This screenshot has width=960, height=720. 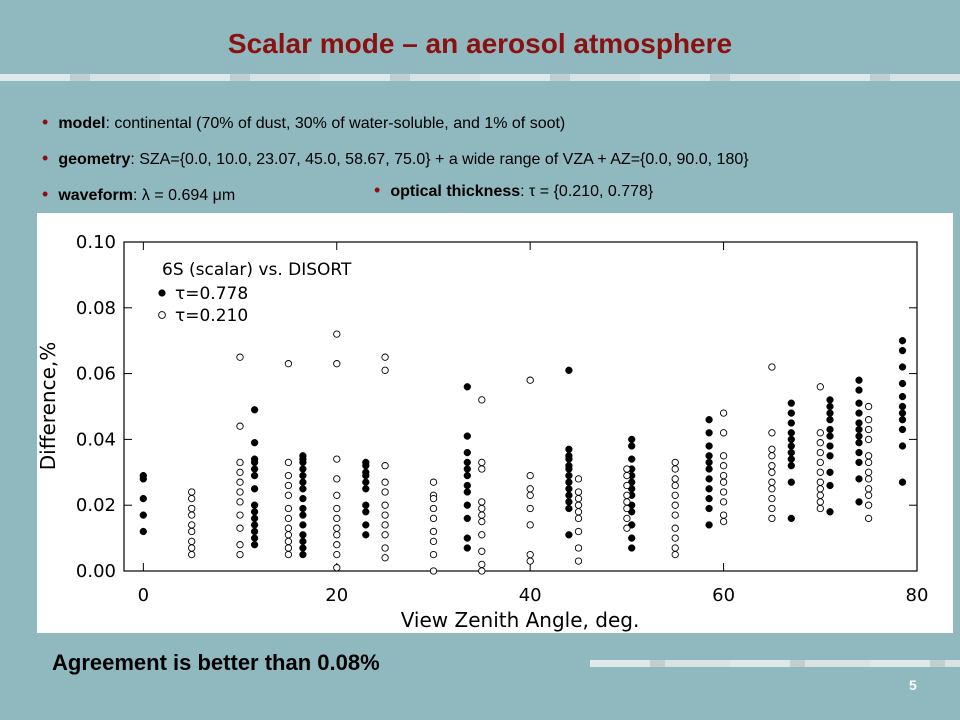 What do you see at coordinates (184, 195) in the screenshot?
I see `bullet-text: : λ = 0.694 μm` at bounding box center [184, 195].